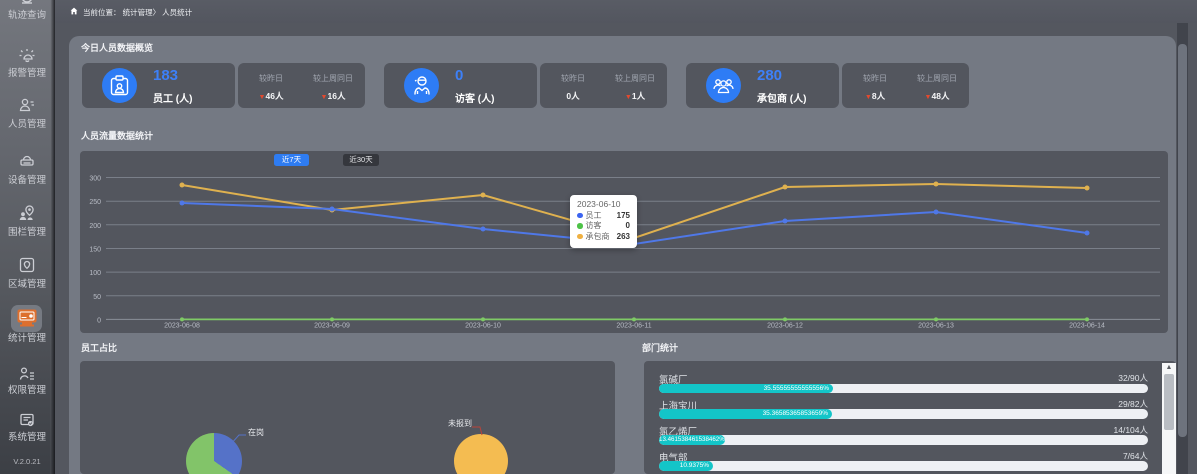  Describe the element at coordinates (1087, 326) in the screenshot. I see `svg-text: 2023-06-14` at that location.